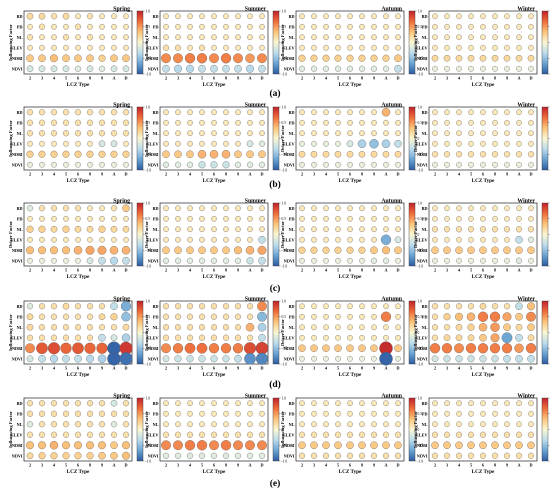 The width and height of the screenshot is (550, 493). I want to click on y-tick-label: NDVI, so click(289, 164).